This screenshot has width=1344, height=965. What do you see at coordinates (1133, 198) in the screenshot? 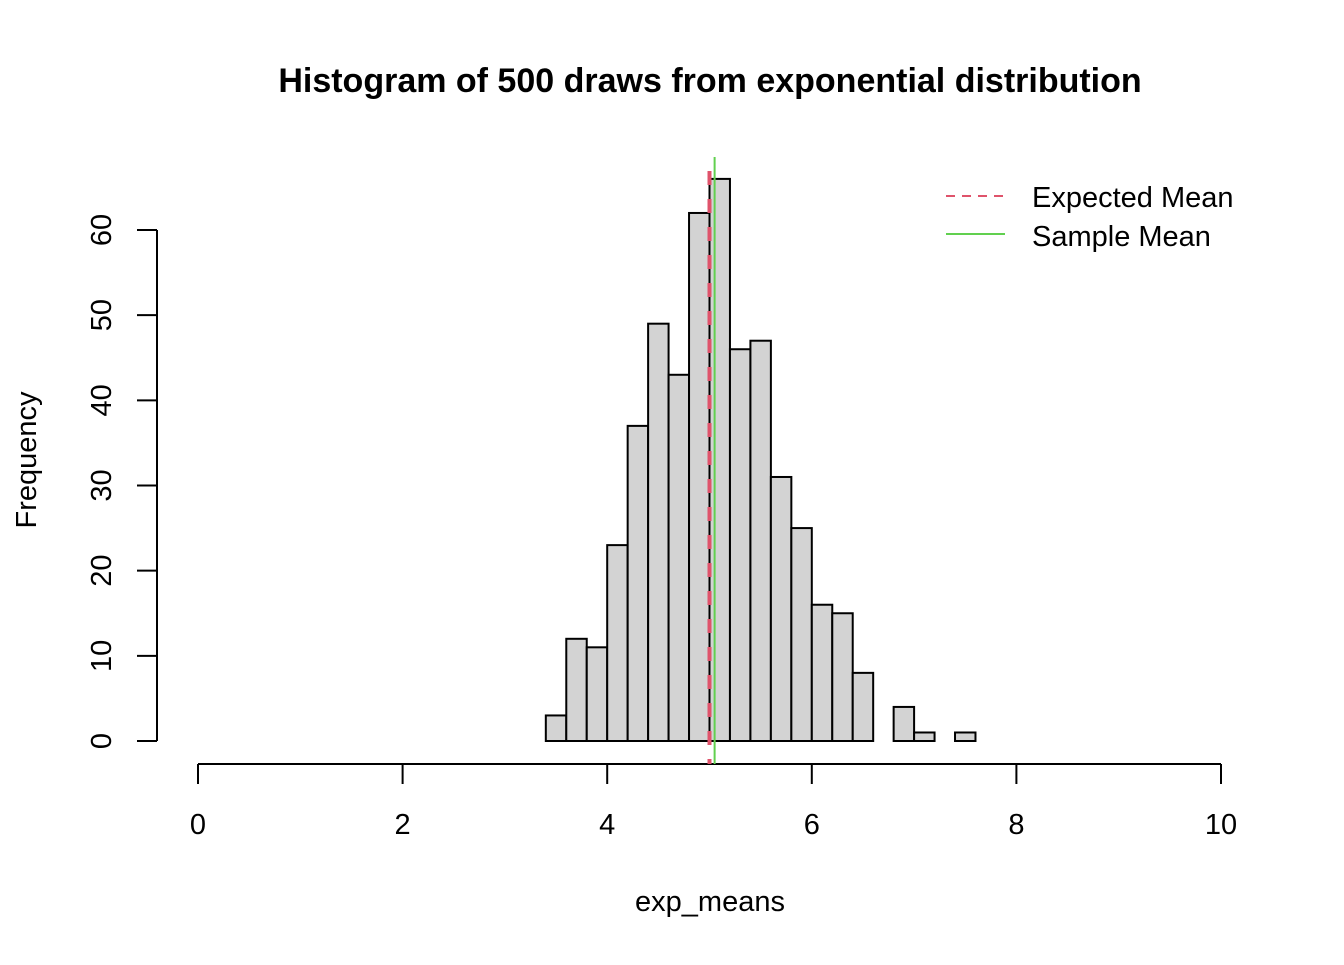
I see `legend-expected-mean-label: Expected Mean` at bounding box center [1133, 198].